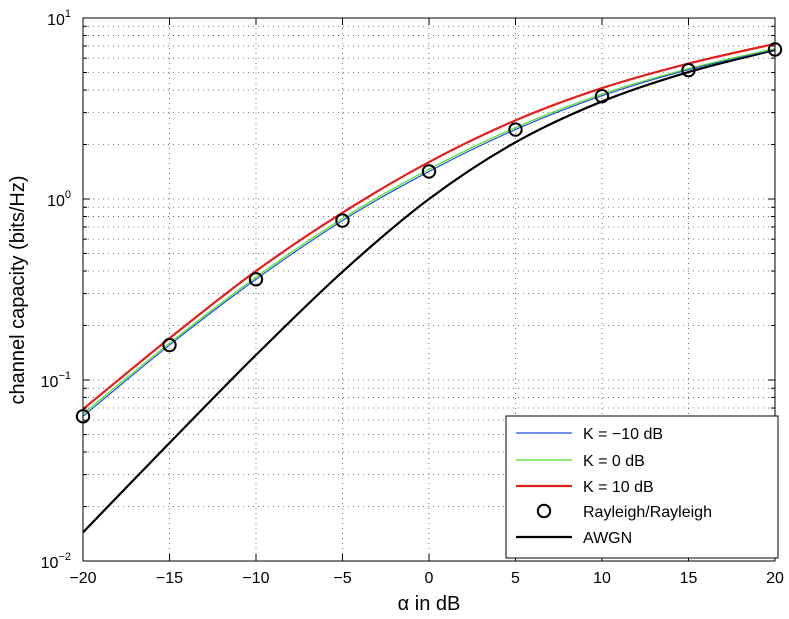  Describe the element at coordinates (775, 578) in the screenshot. I see `x-tick-label: 20` at that location.